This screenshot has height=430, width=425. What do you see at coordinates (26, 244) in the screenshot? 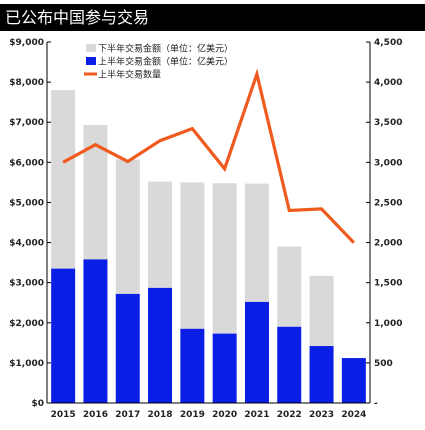
I see `y-left-tick-label: $4,000` at bounding box center [26, 244].